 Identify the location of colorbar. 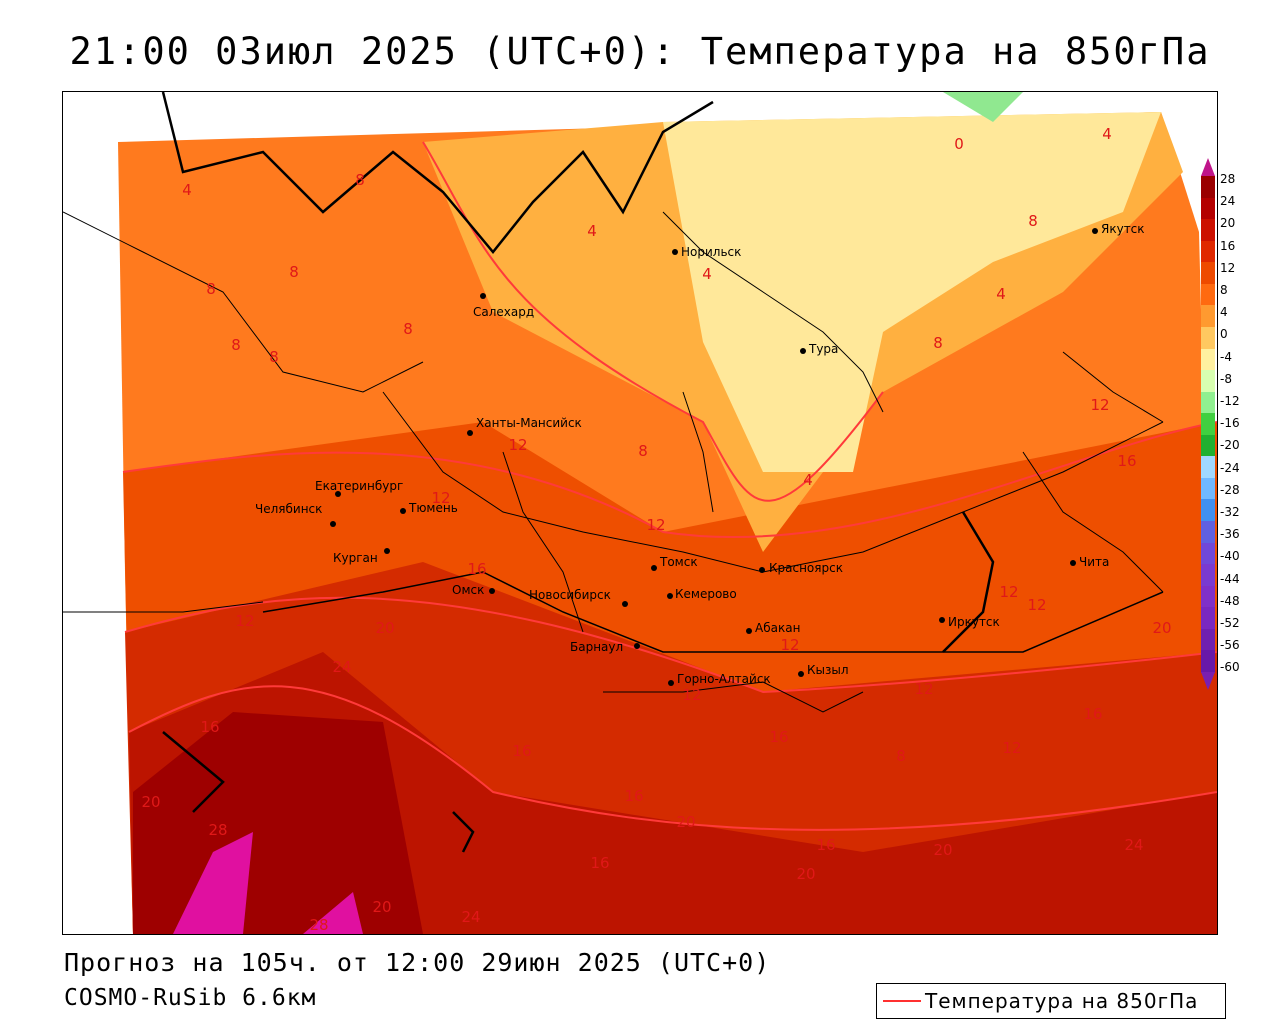
(1208, 424).